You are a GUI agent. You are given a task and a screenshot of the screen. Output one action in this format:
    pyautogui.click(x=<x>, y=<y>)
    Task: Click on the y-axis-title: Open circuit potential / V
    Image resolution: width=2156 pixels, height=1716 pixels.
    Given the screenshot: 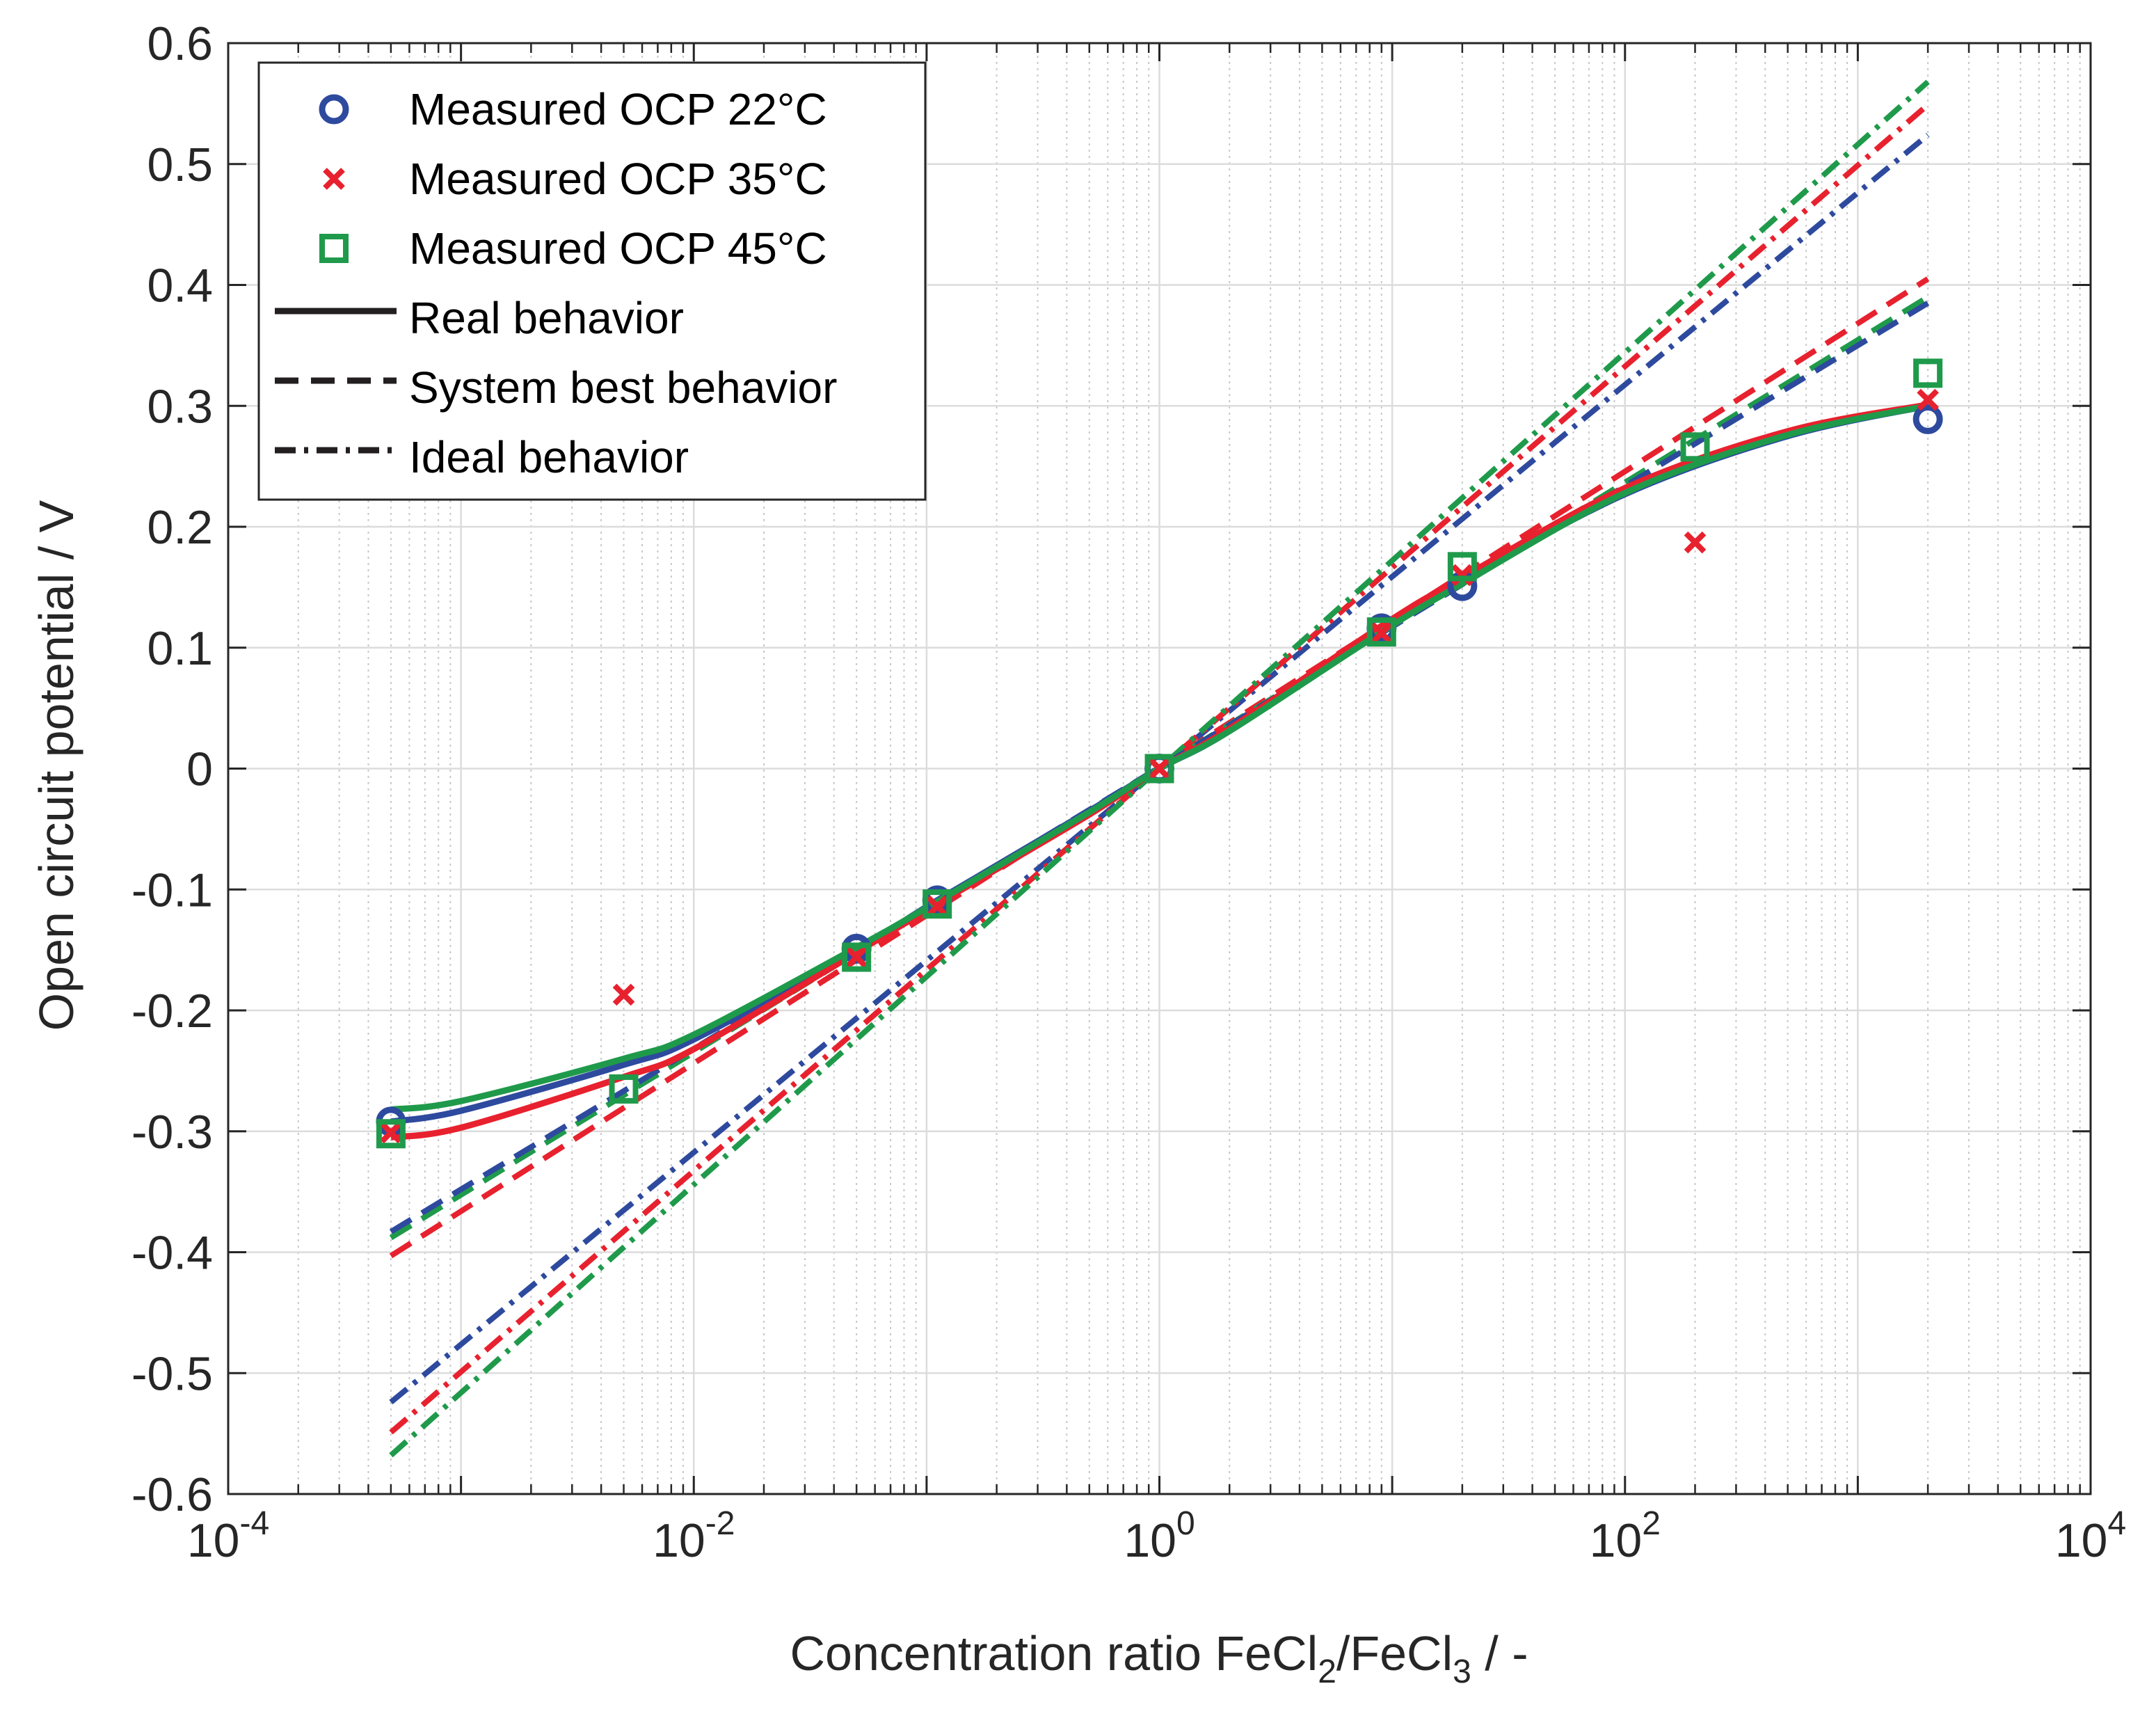 What is the action you would take?
    pyautogui.click(x=56, y=765)
    